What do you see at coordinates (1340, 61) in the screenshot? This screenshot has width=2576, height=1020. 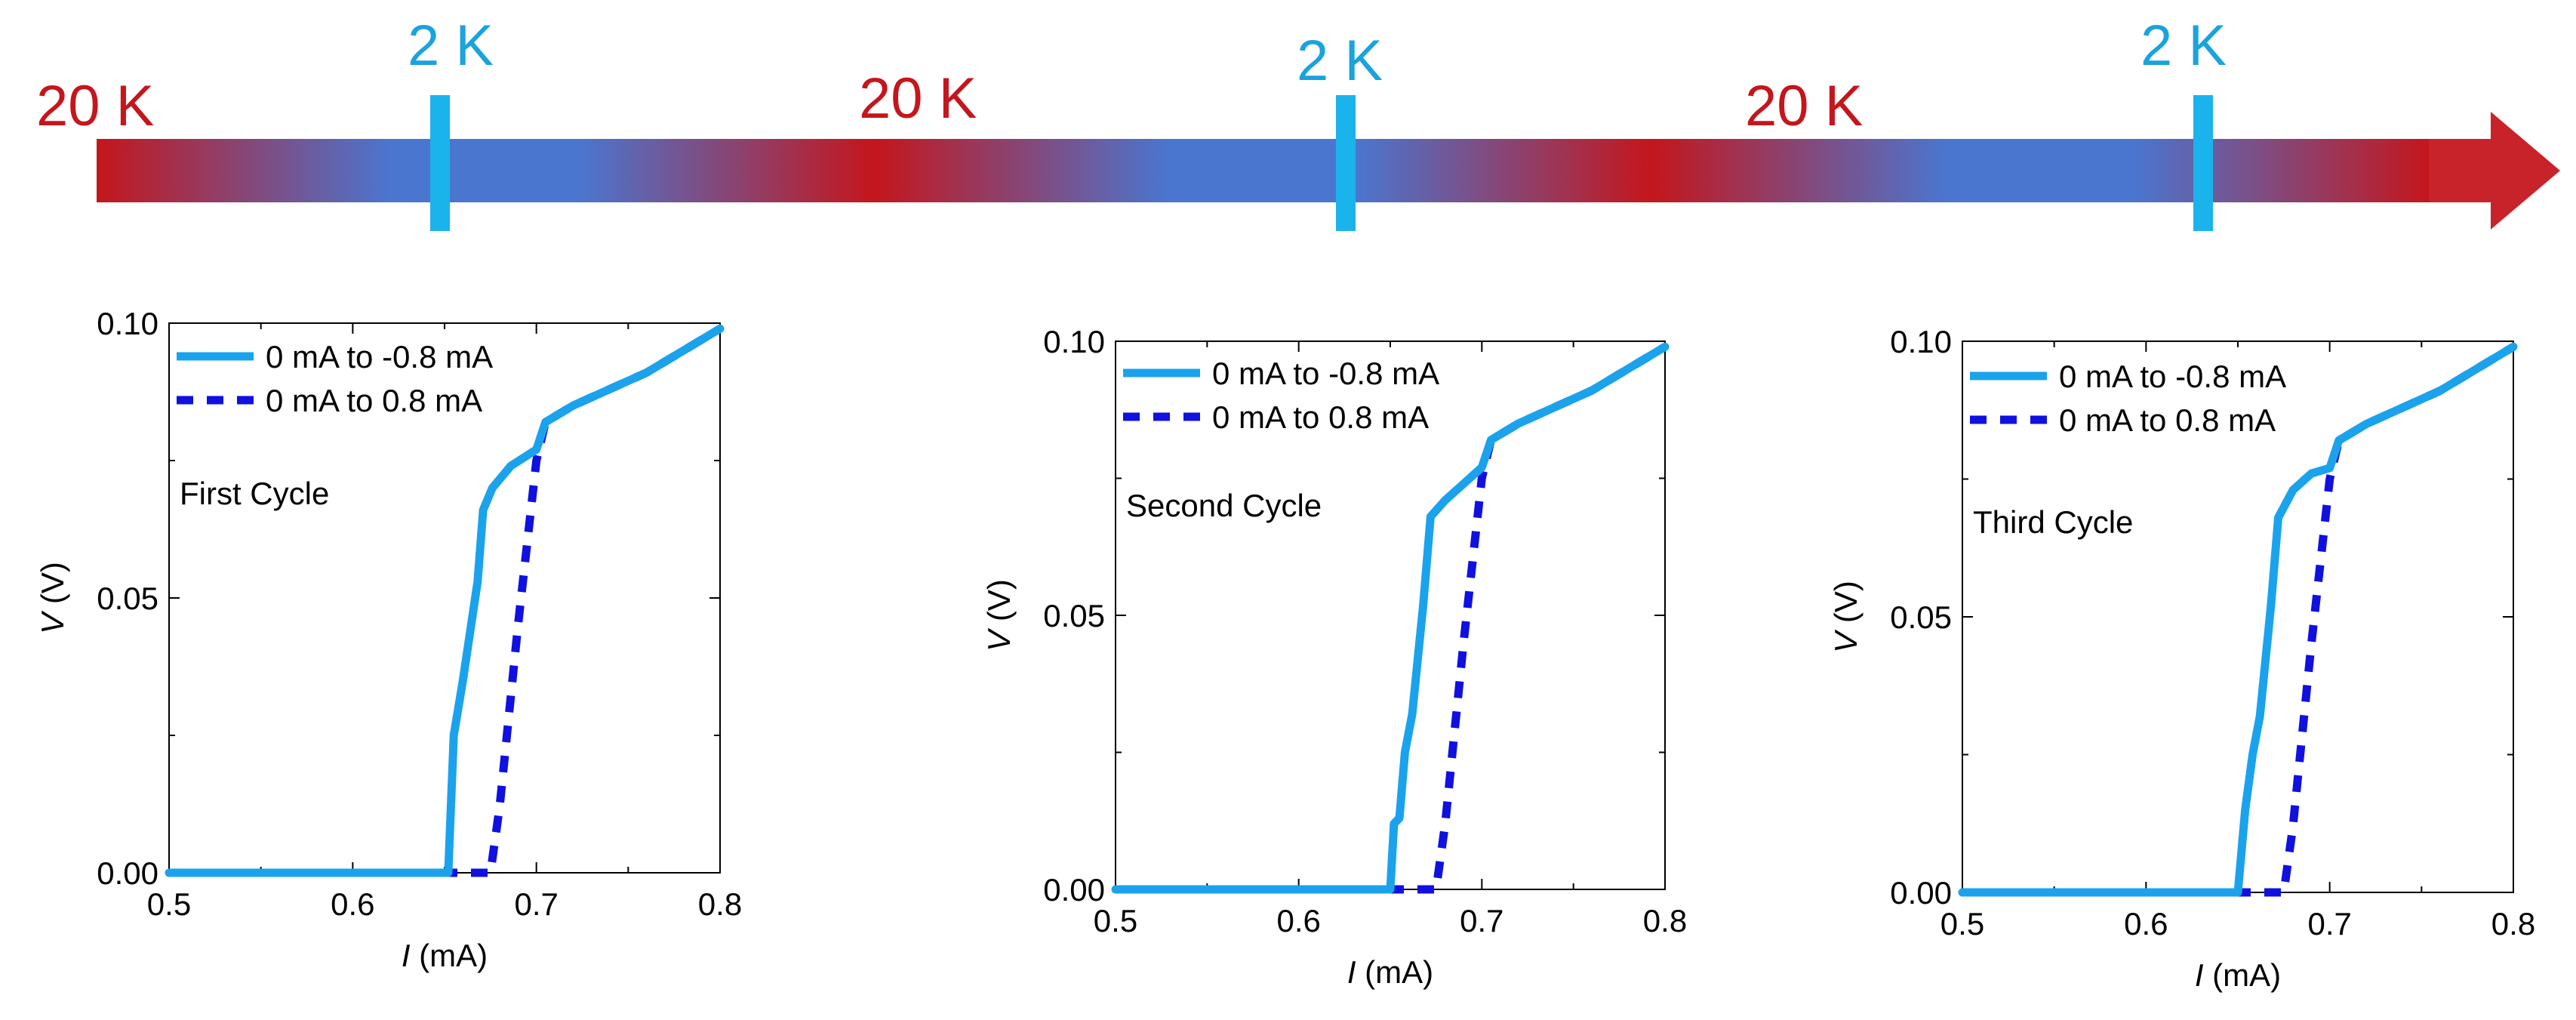 I see `timeline-label-2k-2: 2 K` at bounding box center [1340, 61].